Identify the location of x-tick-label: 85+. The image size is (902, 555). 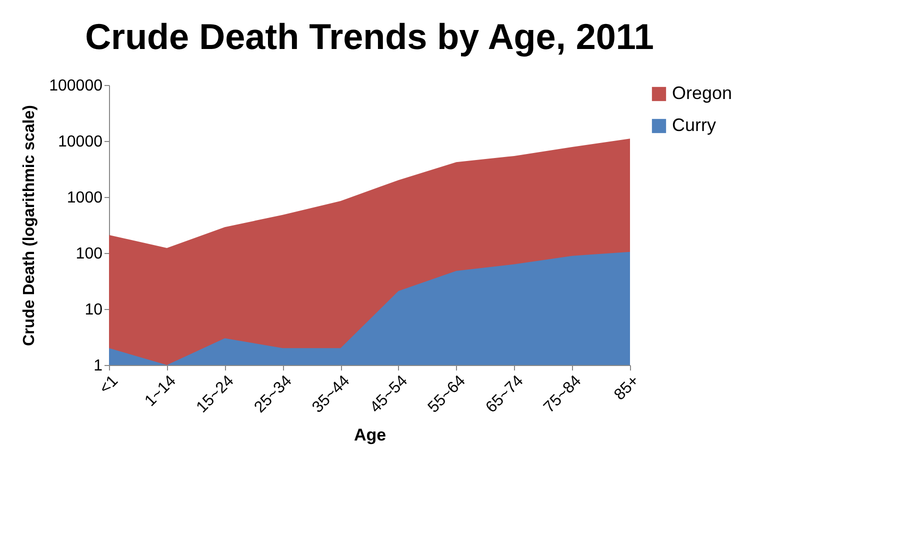
(627, 388).